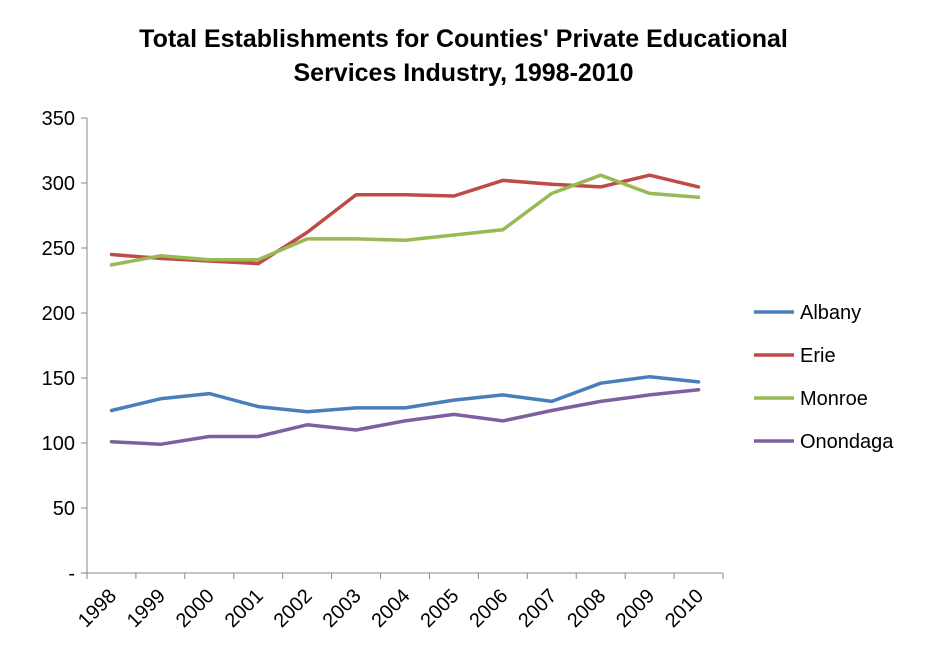 This screenshot has height=661, width=927. What do you see at coordinates (58, 119) in the screenshot?
I see `y-tick-label: 350` at bounding box center [58, 119].